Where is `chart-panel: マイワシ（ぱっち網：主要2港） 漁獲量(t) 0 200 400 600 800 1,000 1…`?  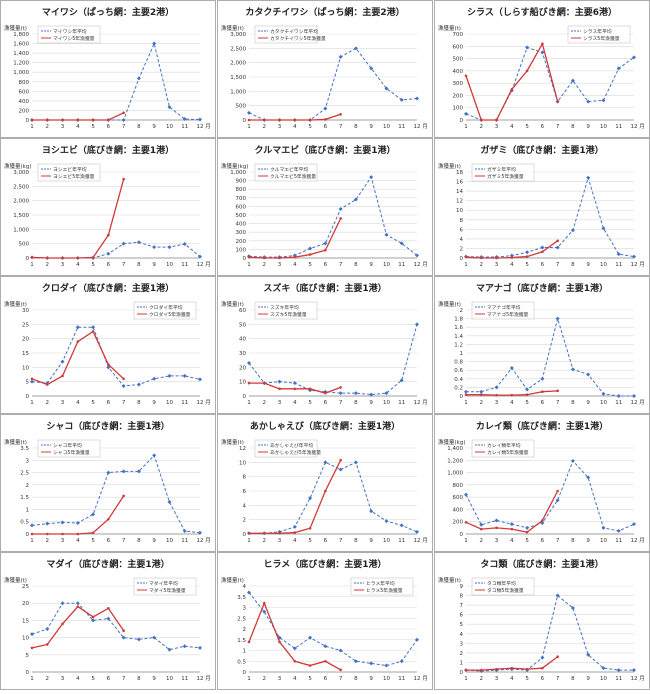
chart-panel: マイワシ（ぱっち網：主要2港） 漁獲量(t) 0 200 400 600 800 1,000 1… is located at coordinates (108, 69).